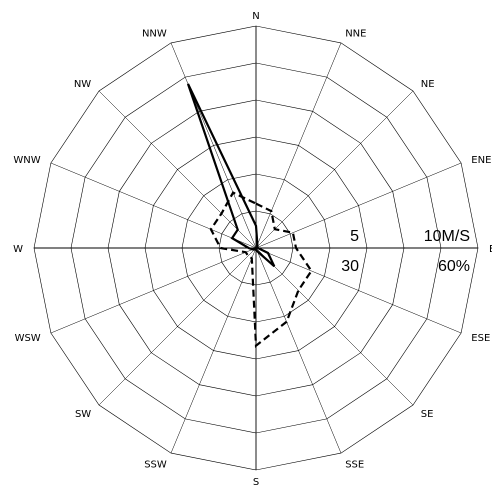  What do you see at coordinates (155, 464) in the screenshot?
I see `direction-label-ssw: SSW` at bounding box center [155, 464].